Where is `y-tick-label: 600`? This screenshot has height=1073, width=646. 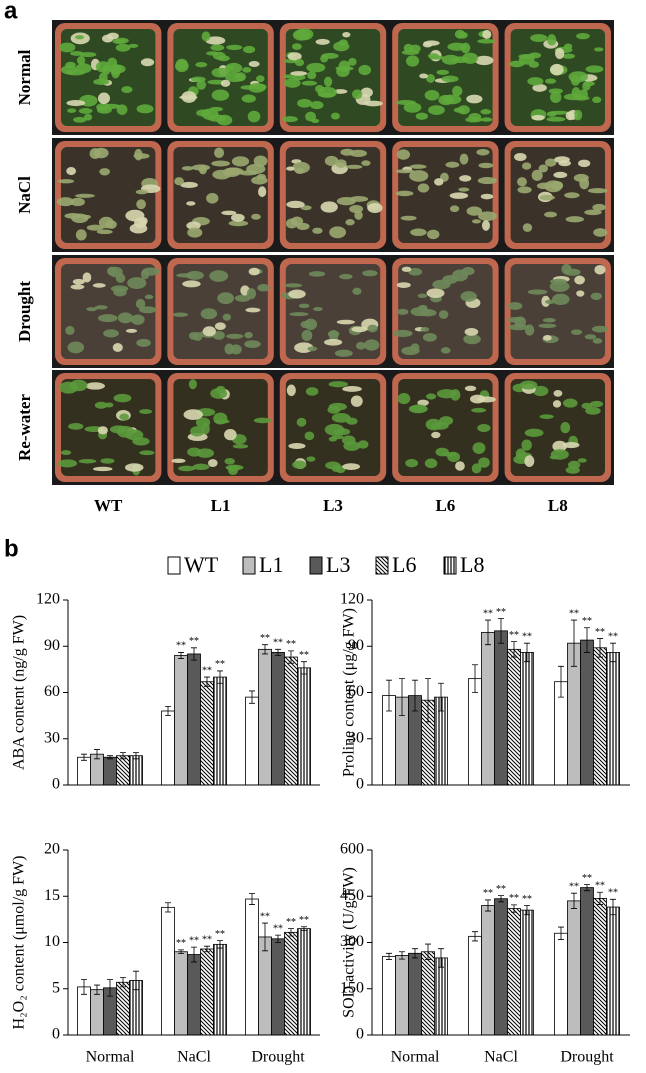
y-tick-label: 600 is located at coordinates (352, 849).